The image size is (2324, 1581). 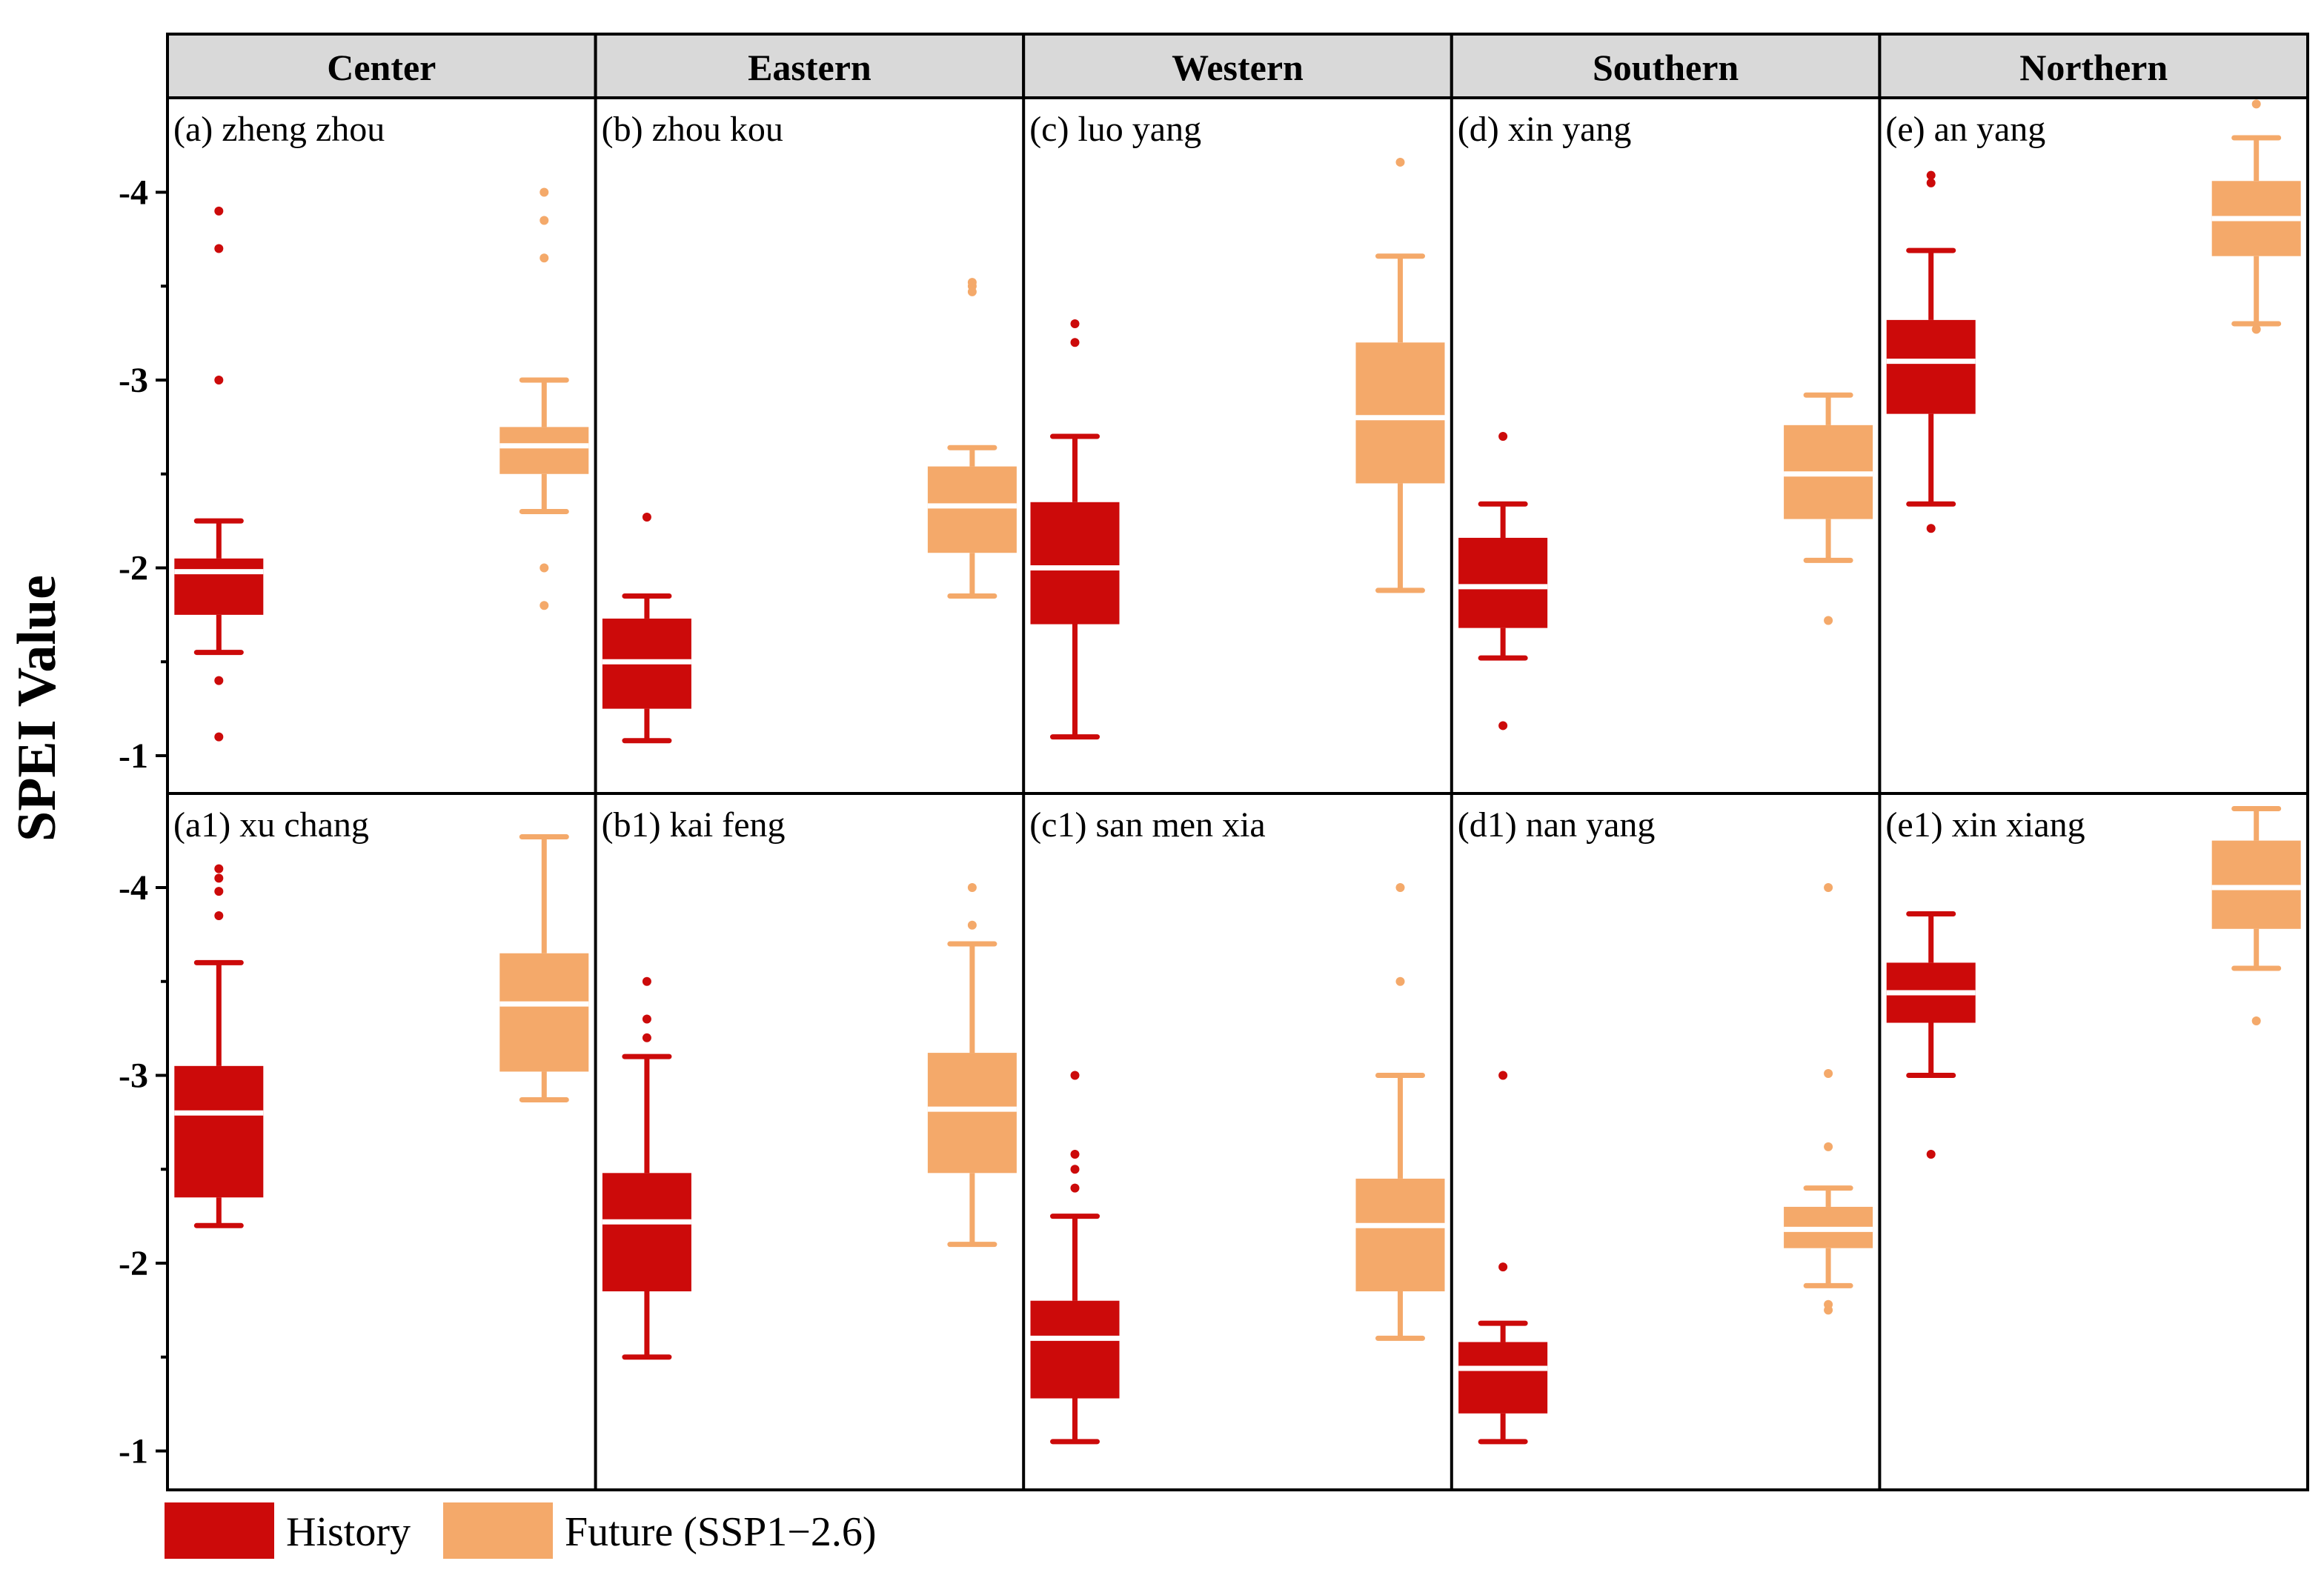 What do you see at coordinates (381, 426) in the screenshot?
I see `panel: (a) zheng zhou` at bounding box center [381, 426].